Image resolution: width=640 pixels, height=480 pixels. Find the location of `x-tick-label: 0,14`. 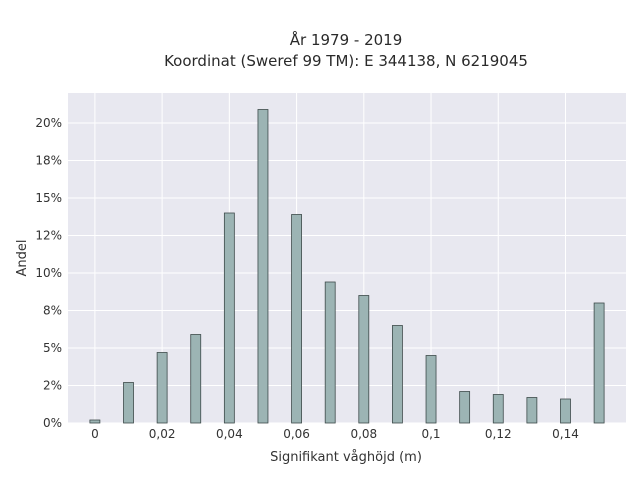

x-tick-label: 0,14 is located at coordinates (565, 434).